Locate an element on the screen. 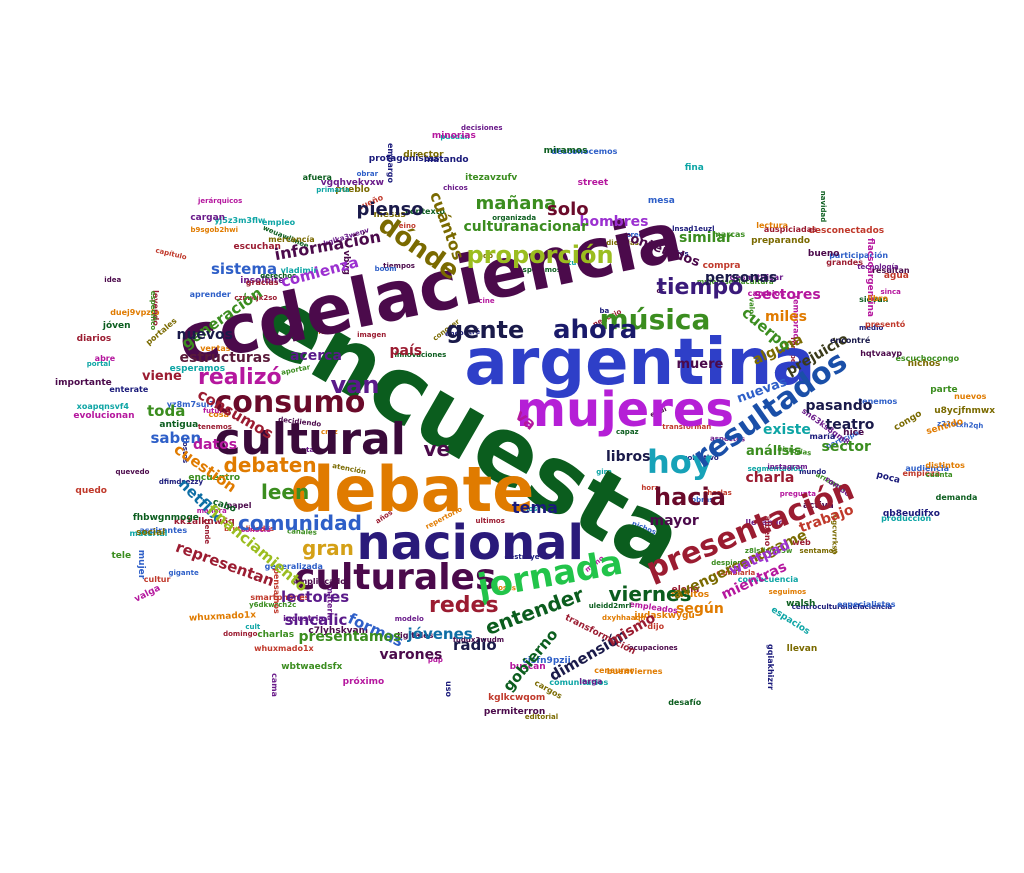 The height and width of the screenshot is (873, 1024). small-word: buenviernes is located at coordinates (634, 672).